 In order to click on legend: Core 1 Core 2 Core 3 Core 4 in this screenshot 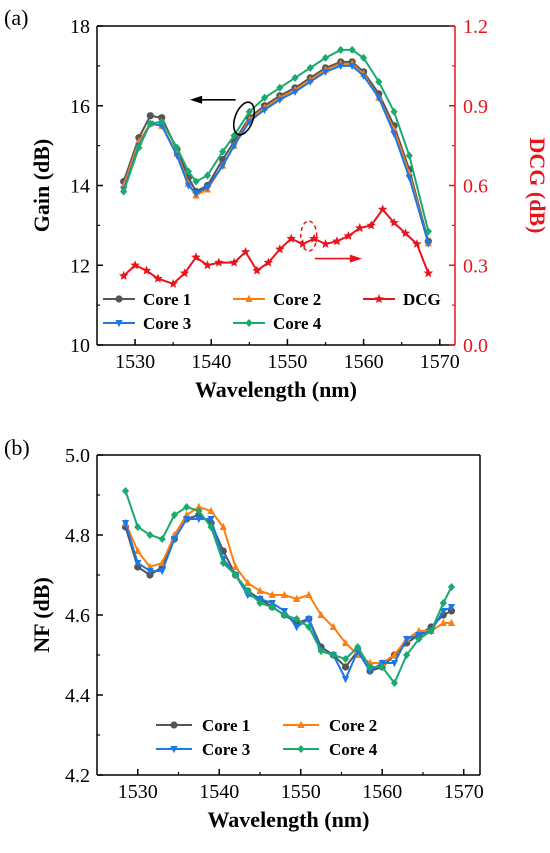, I will do `click(267, 737)`.